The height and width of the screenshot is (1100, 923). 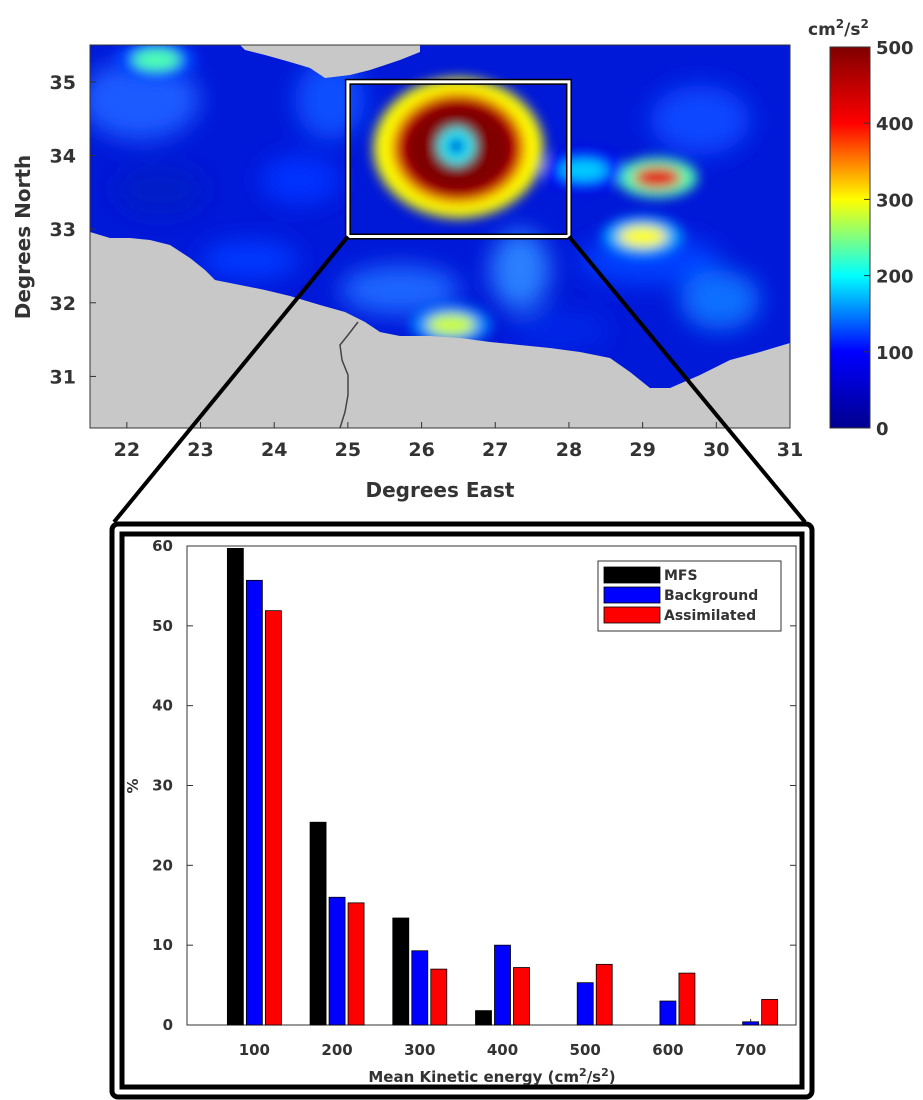 What do you see at coordinates (419, 1050) in the screenshot?
I see `bar-x-tick-label: 300` at bounding box center [419, 1050].